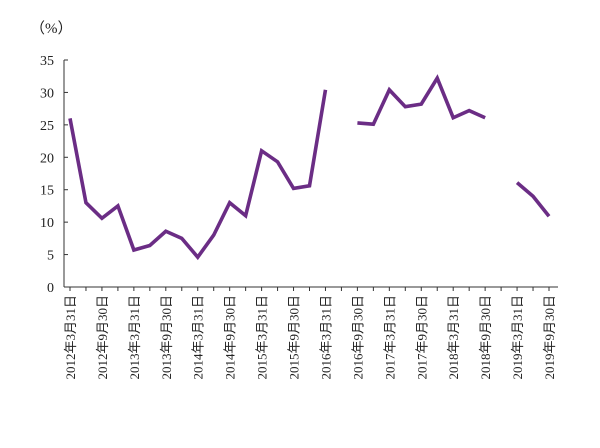 The height and width of the screenshot is (448, 600). I want to click on x-tick-label: 2018年9月30日, so click(485, 337).